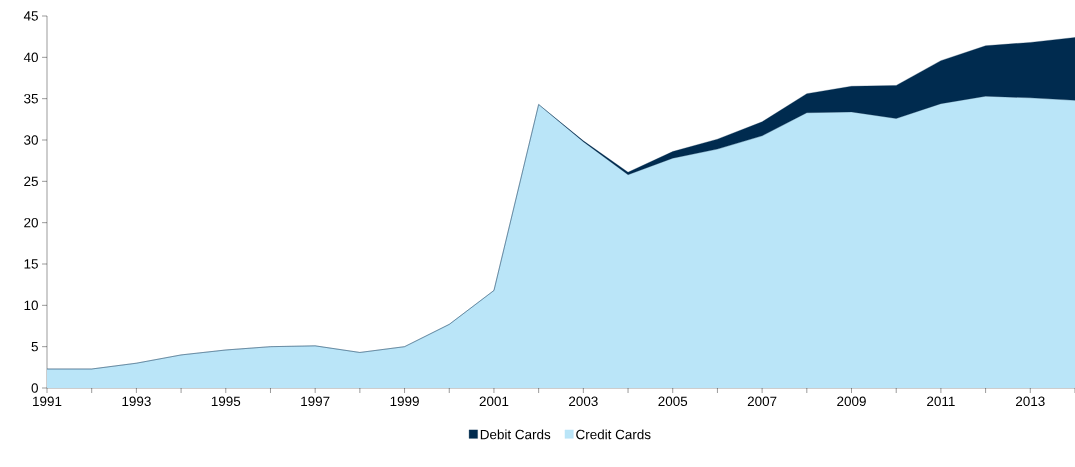 The image size is (1075, 467). Describe the element at coordinates (613, 434) in the screenshot. I see `legend-label: Credit Cards` at that location.